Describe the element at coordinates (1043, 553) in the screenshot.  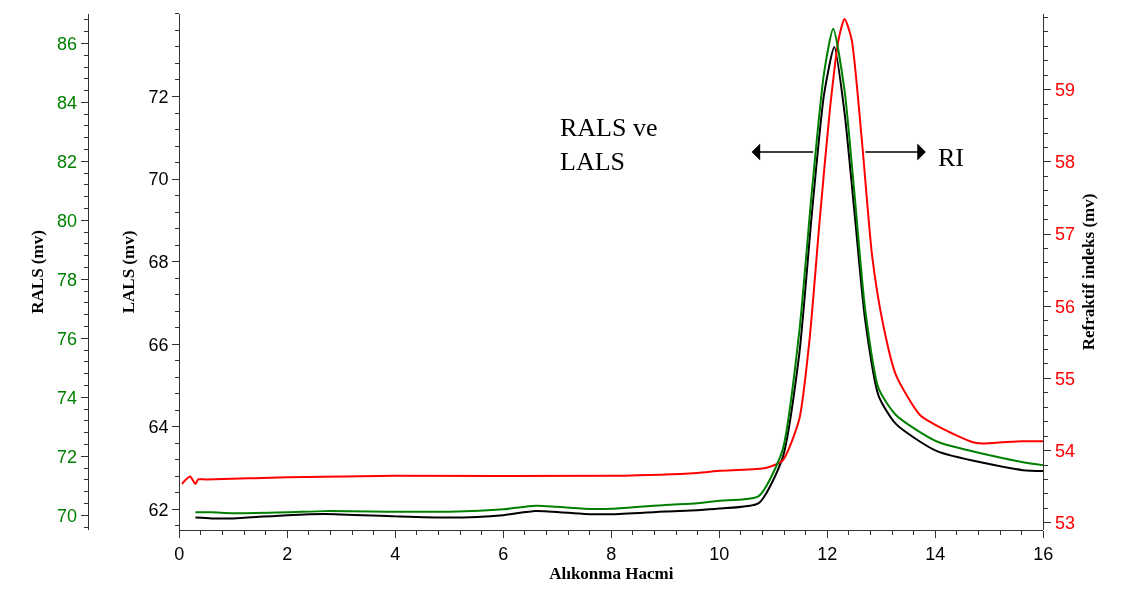
I see `x-tick-label: 16` at that location.